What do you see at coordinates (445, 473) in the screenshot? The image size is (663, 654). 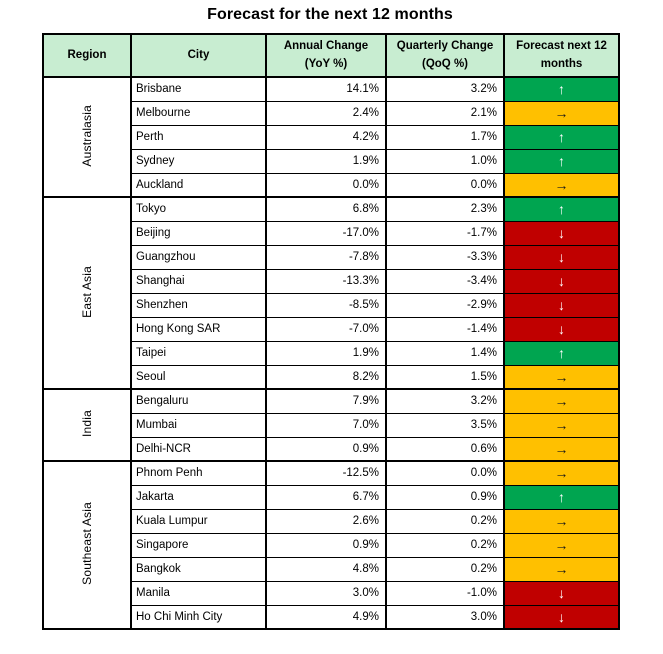 I see `qoq-value-cell: 0.0%` at bounding box center [445, 473].